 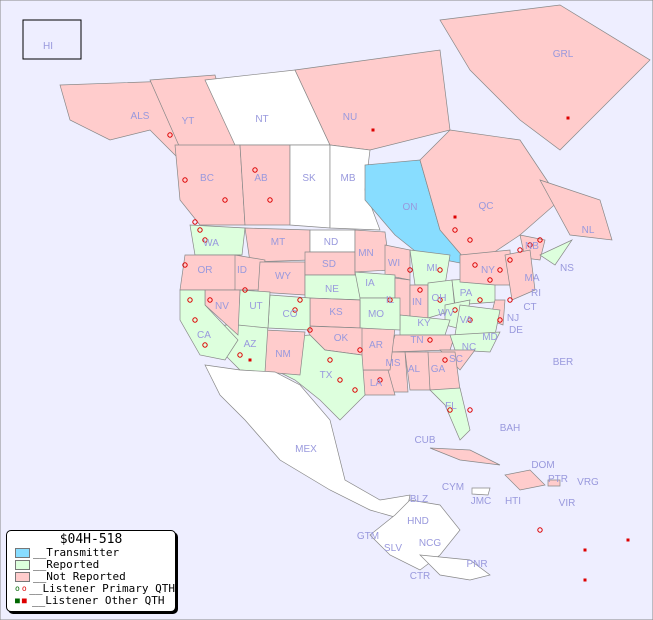 I want to click on region-label-ri: RI, so click(x=536, y=293).